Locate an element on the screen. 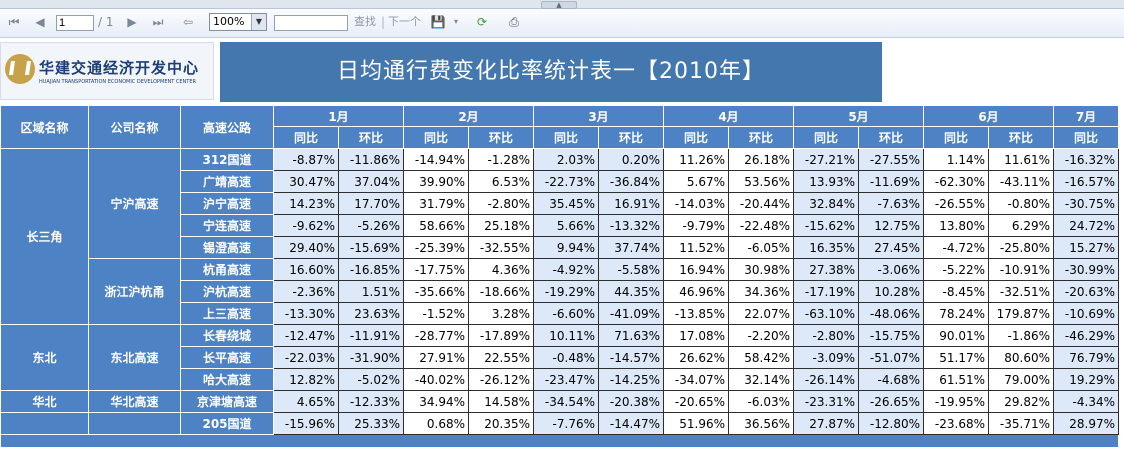 Image resolution: width=1124 pixels, height=465 pixels. value-cell: 30.98% is located at coordinates (761, 269).